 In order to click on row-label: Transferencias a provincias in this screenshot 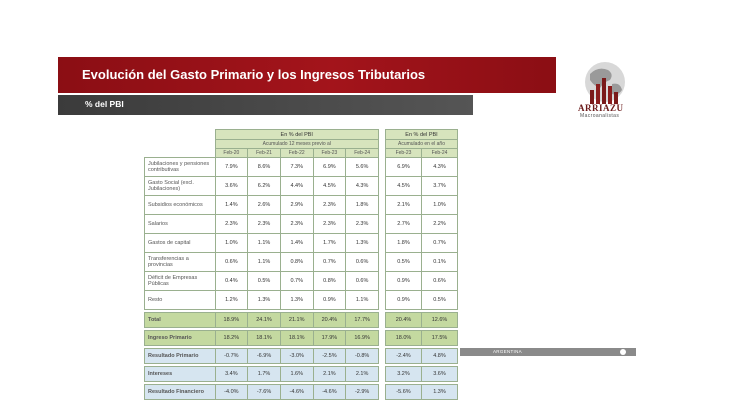, I will do `click(180, 262)`.